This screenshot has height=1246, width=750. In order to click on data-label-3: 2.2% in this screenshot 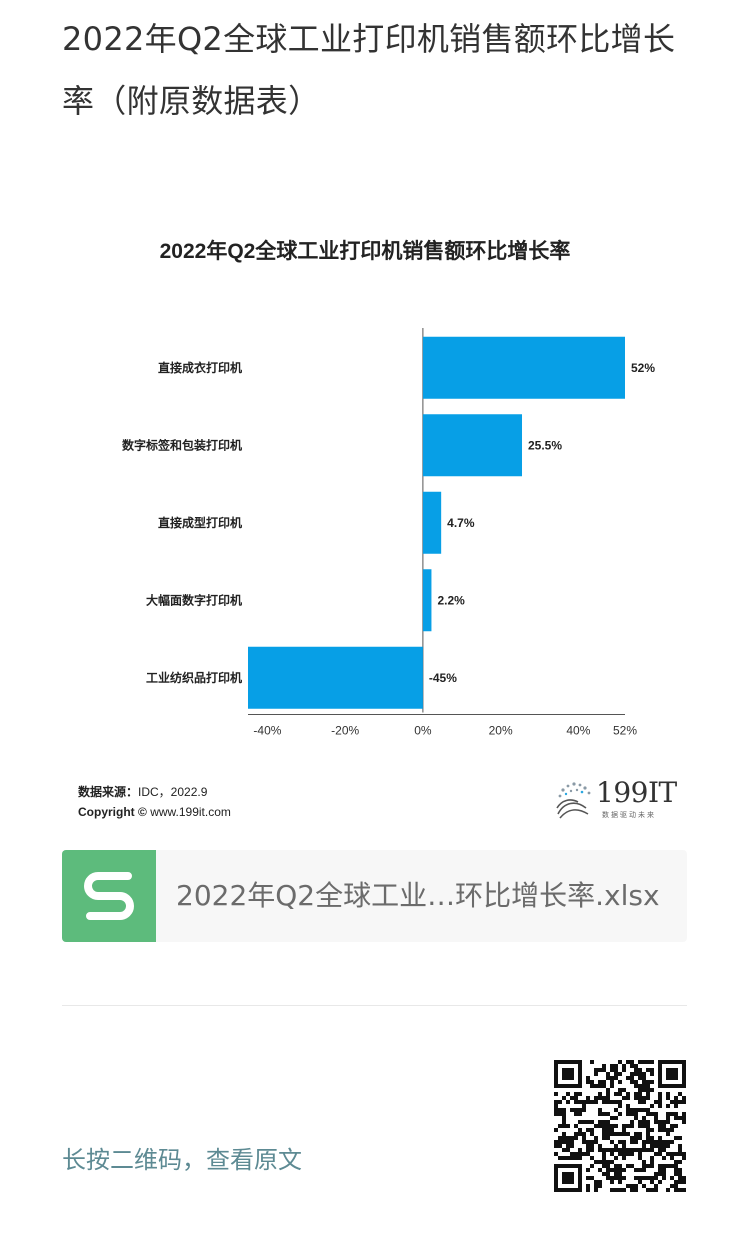, I will do `click(451, 600)`.